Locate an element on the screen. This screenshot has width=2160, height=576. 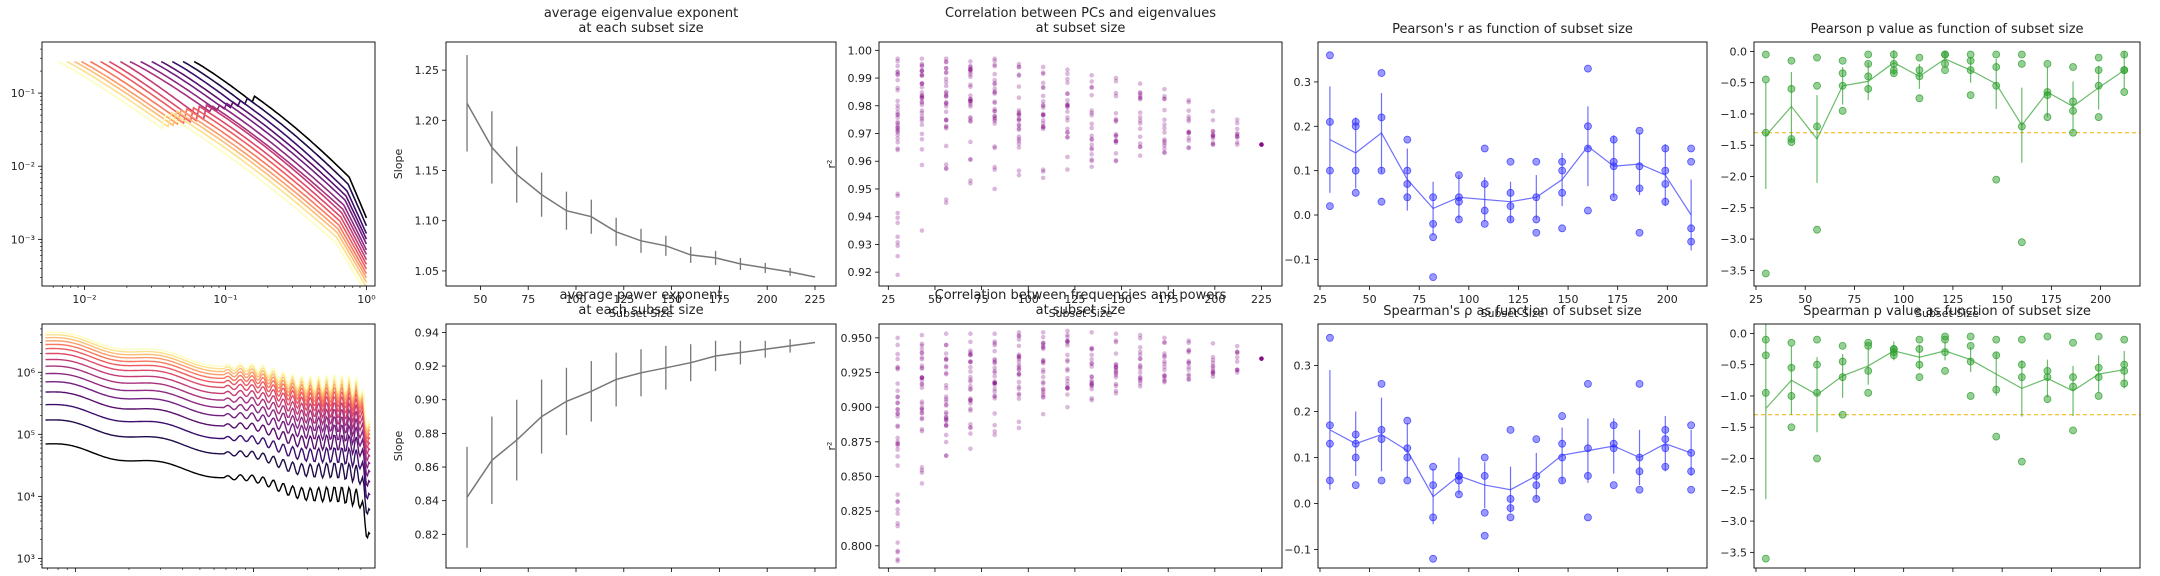
x-tick-label: 150 is located at coordinates (2002, 299).